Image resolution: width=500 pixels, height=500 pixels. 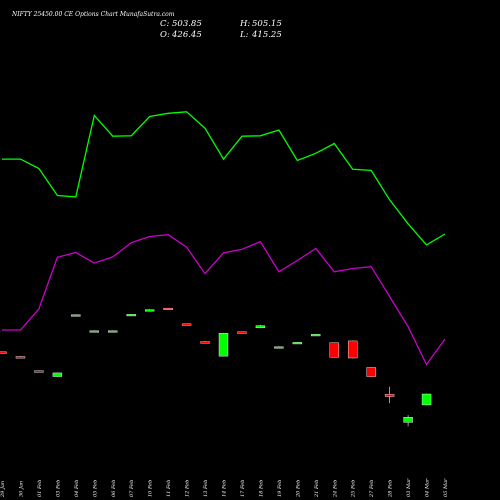 I want to click on x-tick-label: 11 Feb, so click(x=169, y=488).